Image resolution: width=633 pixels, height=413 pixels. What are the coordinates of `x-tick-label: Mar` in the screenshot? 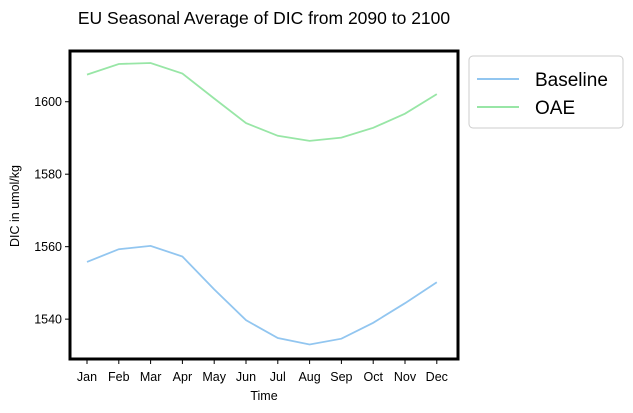 It's located at (151, 377).